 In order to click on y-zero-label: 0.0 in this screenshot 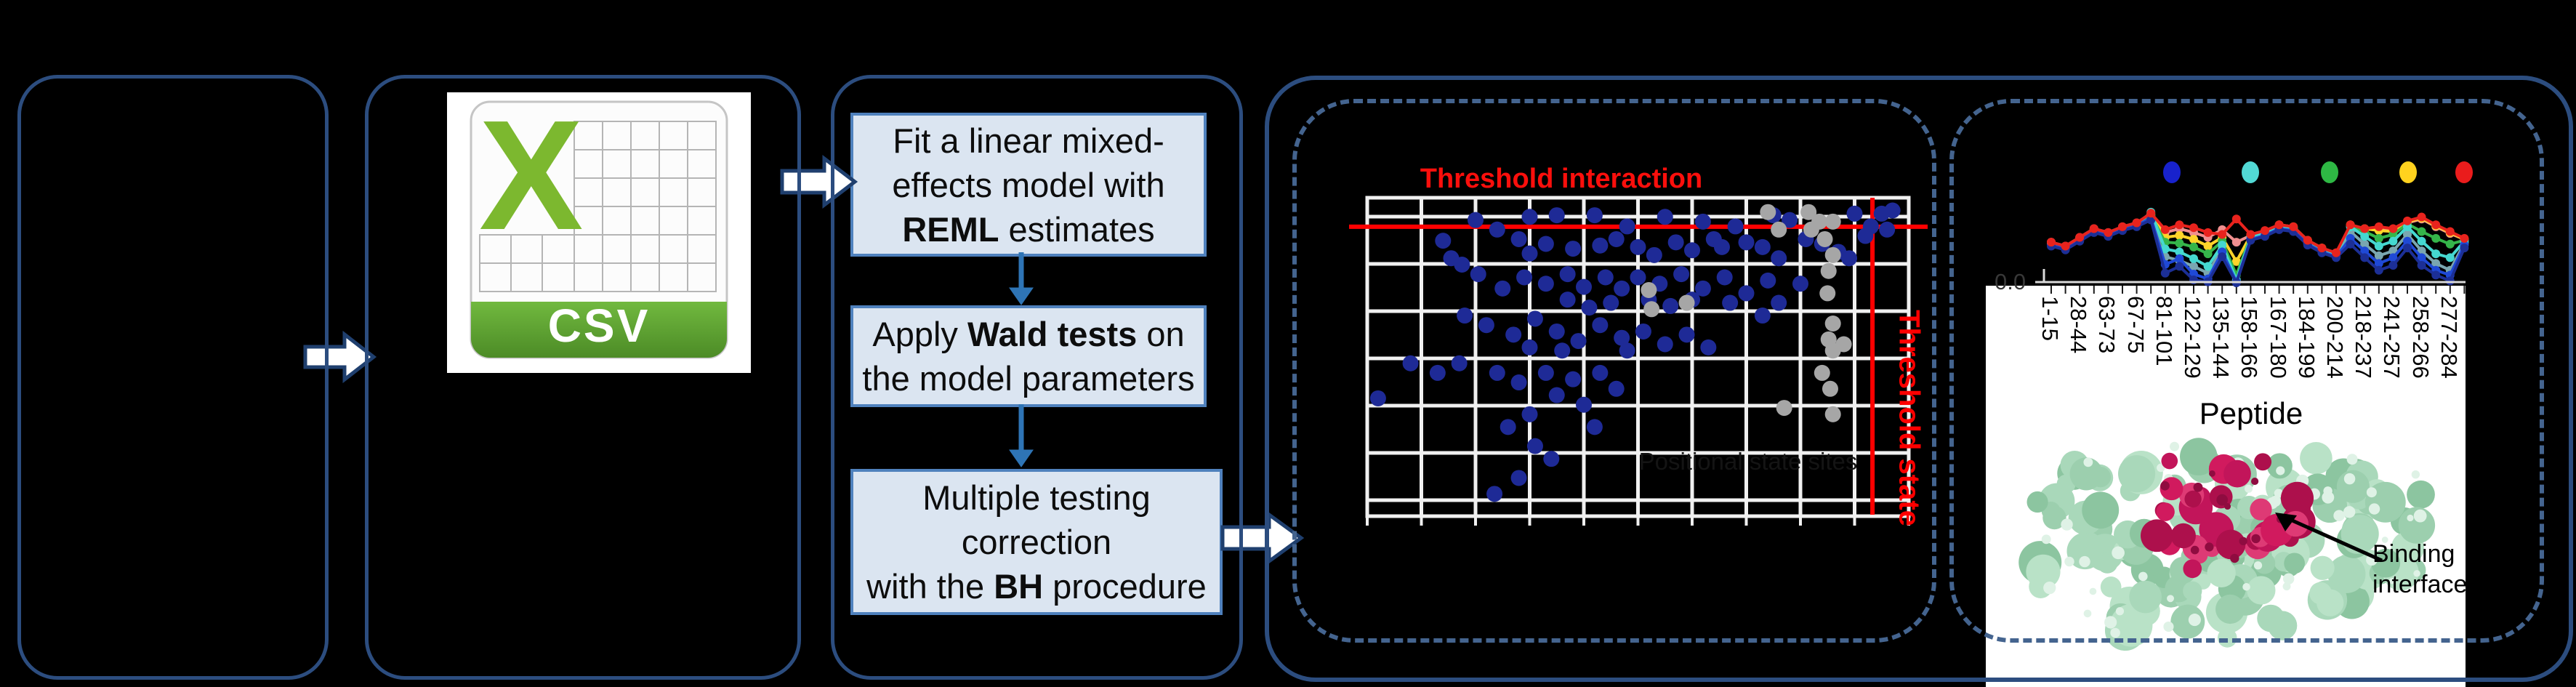, I will do `click(2010, 281)`.